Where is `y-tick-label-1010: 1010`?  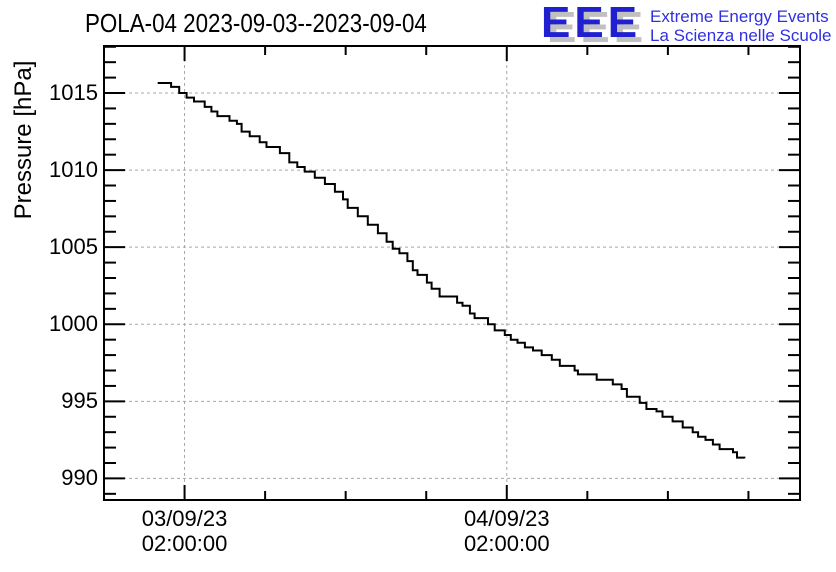
y-tick-label-1010: 1010 is located at coordinates (73, 170).